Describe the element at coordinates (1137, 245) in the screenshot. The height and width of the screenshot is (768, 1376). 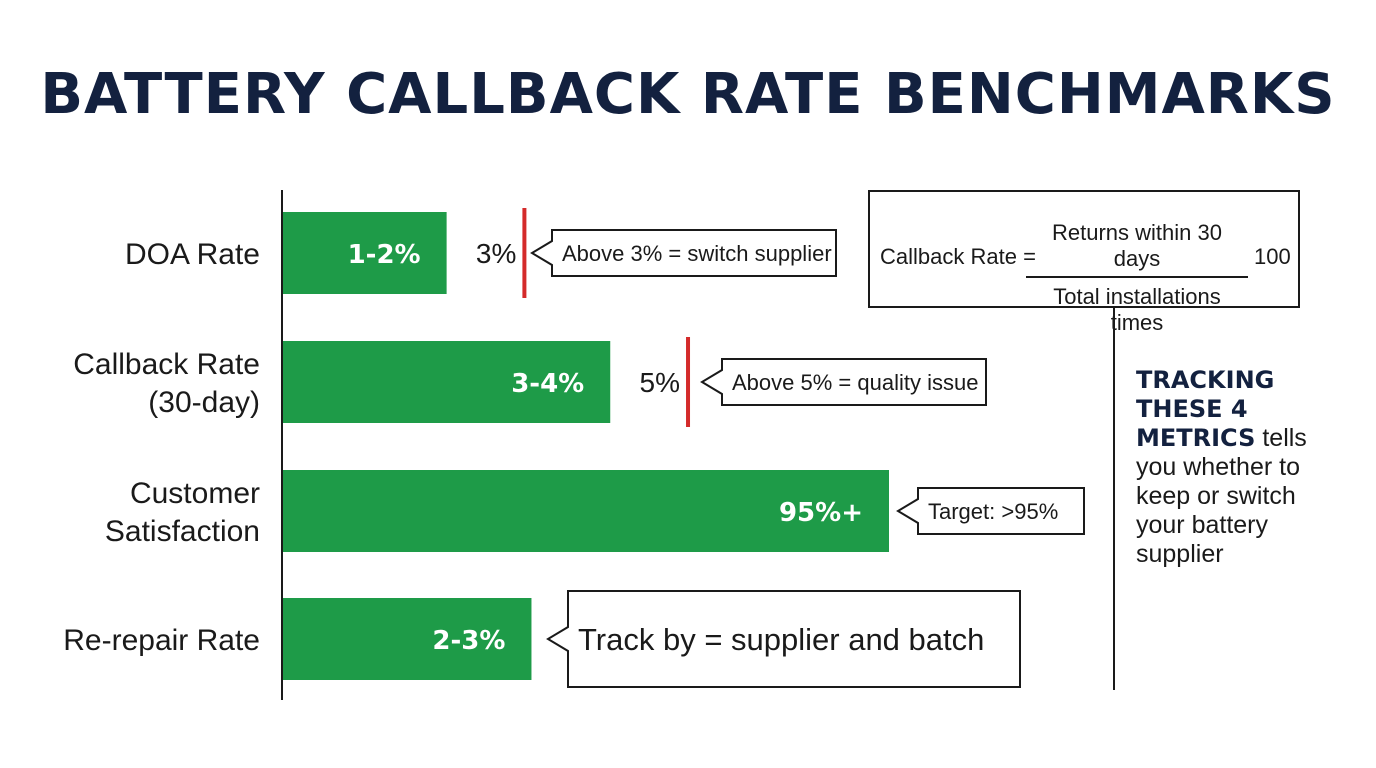
I see `formula-numerator: Returns within 30 days` at that location.